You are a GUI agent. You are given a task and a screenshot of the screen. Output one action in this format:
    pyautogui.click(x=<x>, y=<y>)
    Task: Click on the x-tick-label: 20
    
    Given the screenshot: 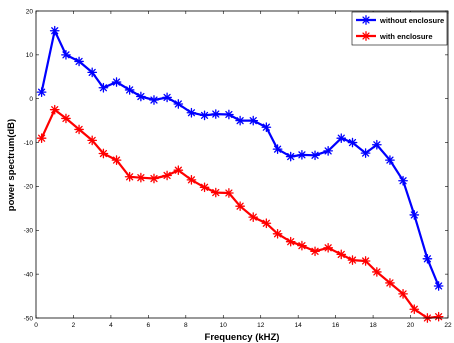 What is the action you would take?
    pyautogui.click(x=411, y=325)
    